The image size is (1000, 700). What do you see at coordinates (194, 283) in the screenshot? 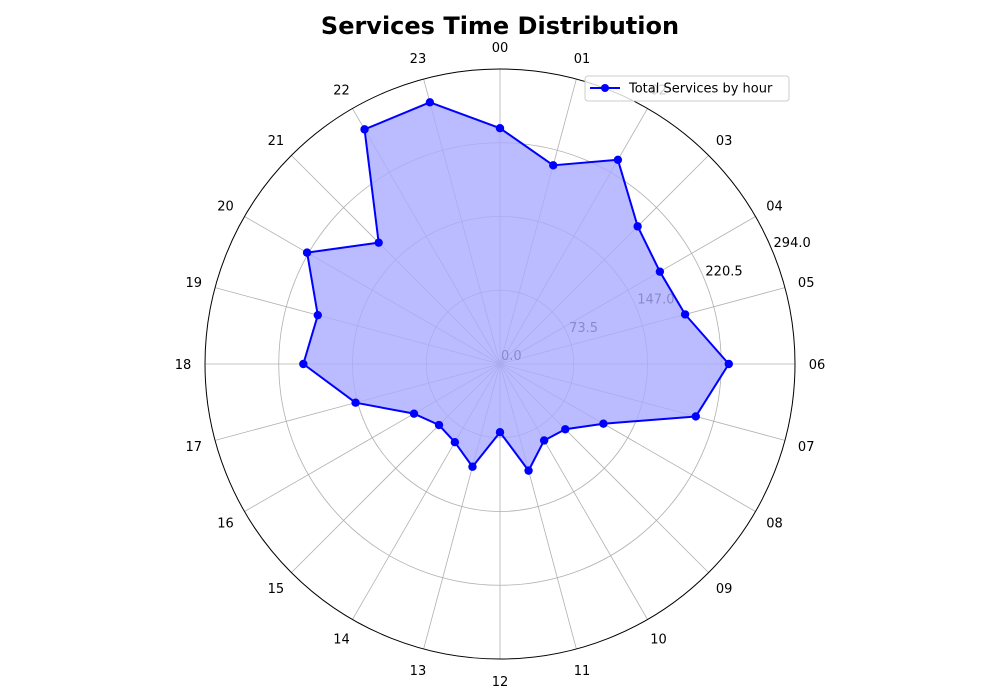
I see `angular-tick-label: 19` at bounding box center [194, 283].